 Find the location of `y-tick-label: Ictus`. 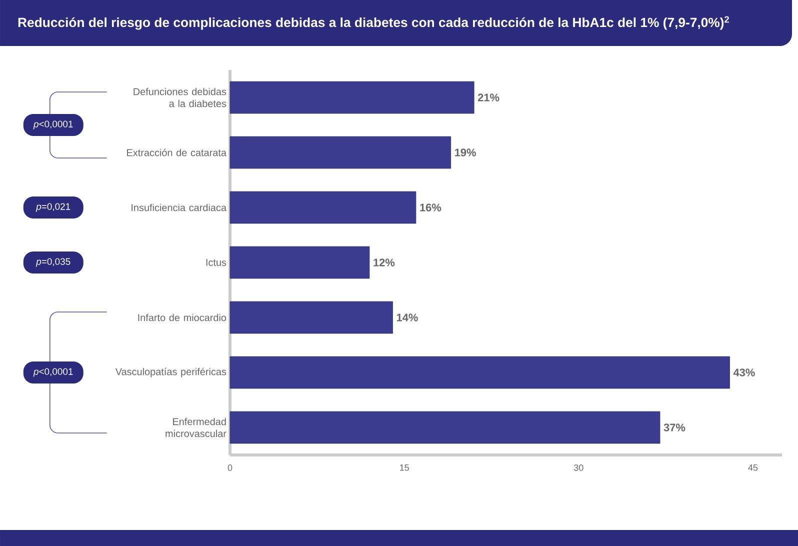

y-tick-label: Ictus is located at coordinates (216, 262).